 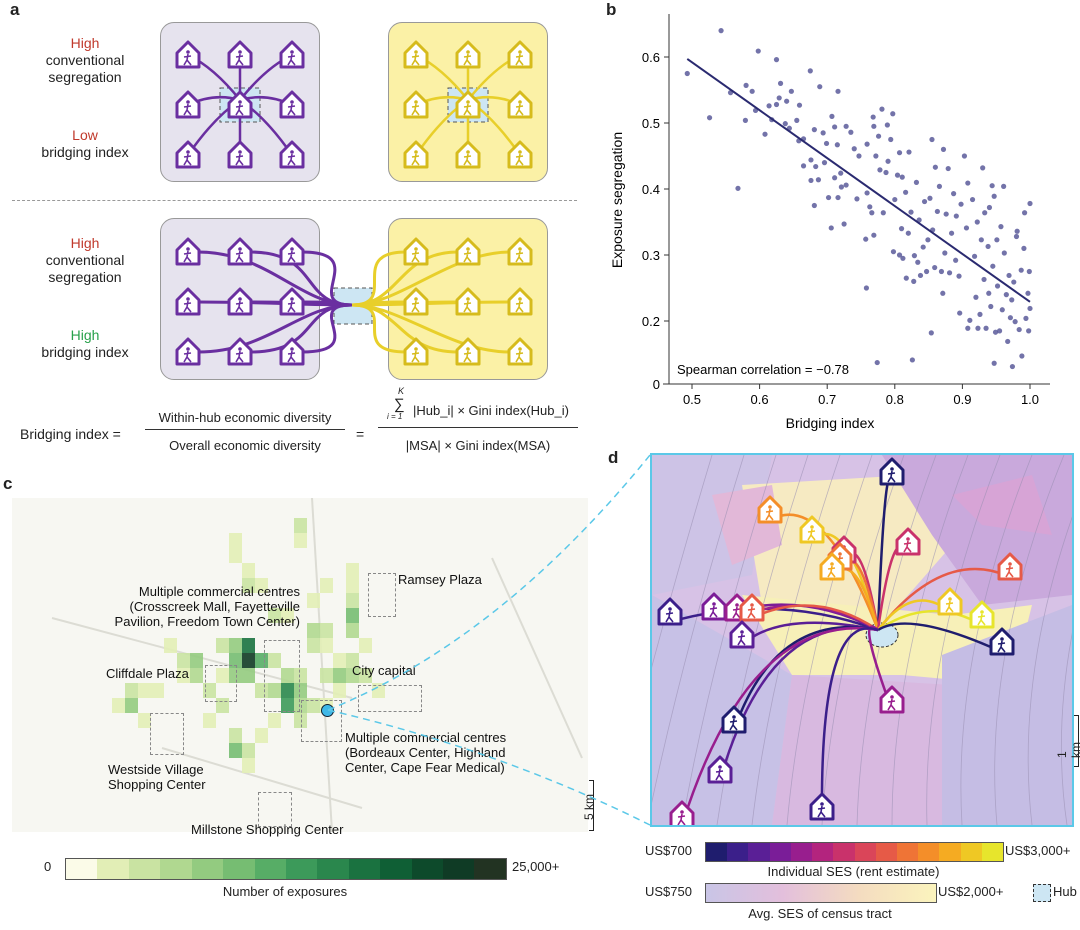 What do you see at coordinates (221, 683) in the screenshot?
I see `hub-box-cliffdale` at bounding box center [221, 683].